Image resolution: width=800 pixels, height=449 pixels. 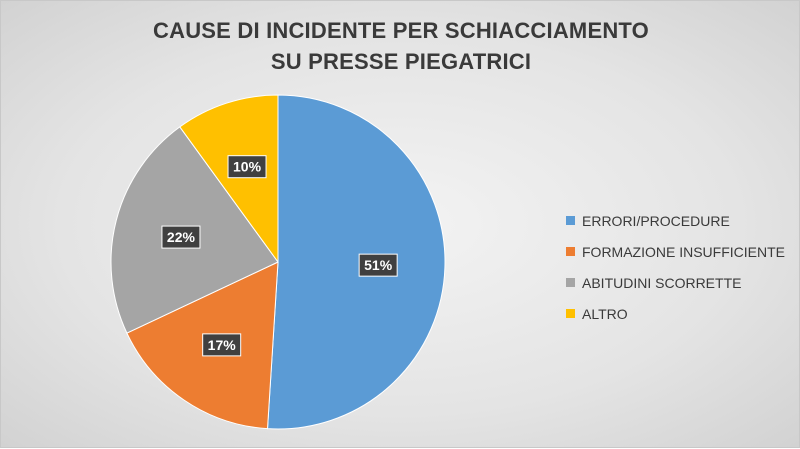 What do you see at coordinates (401, 30) in the screenshot?
I see `chart-title-line-1: CAUSE DI INCIDENTE PER SCHIACCIAMENTO` at bounding box center [401, 30].